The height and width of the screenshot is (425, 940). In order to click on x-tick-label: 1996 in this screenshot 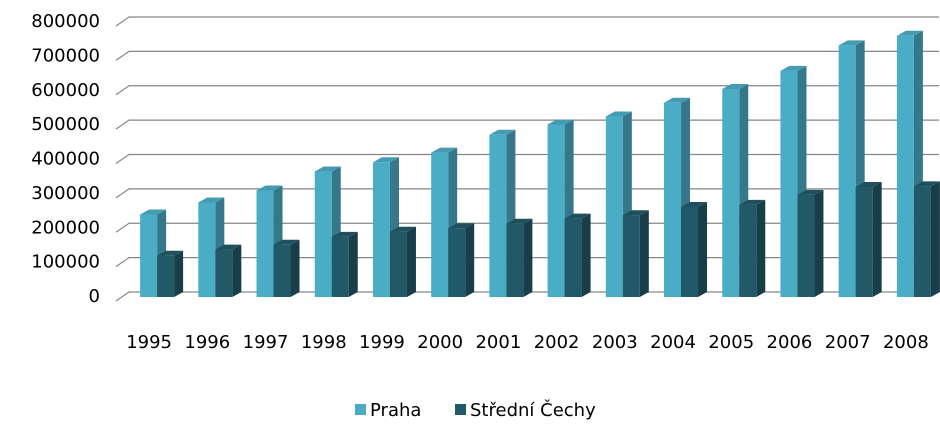, I will do `click(207, 342)`.